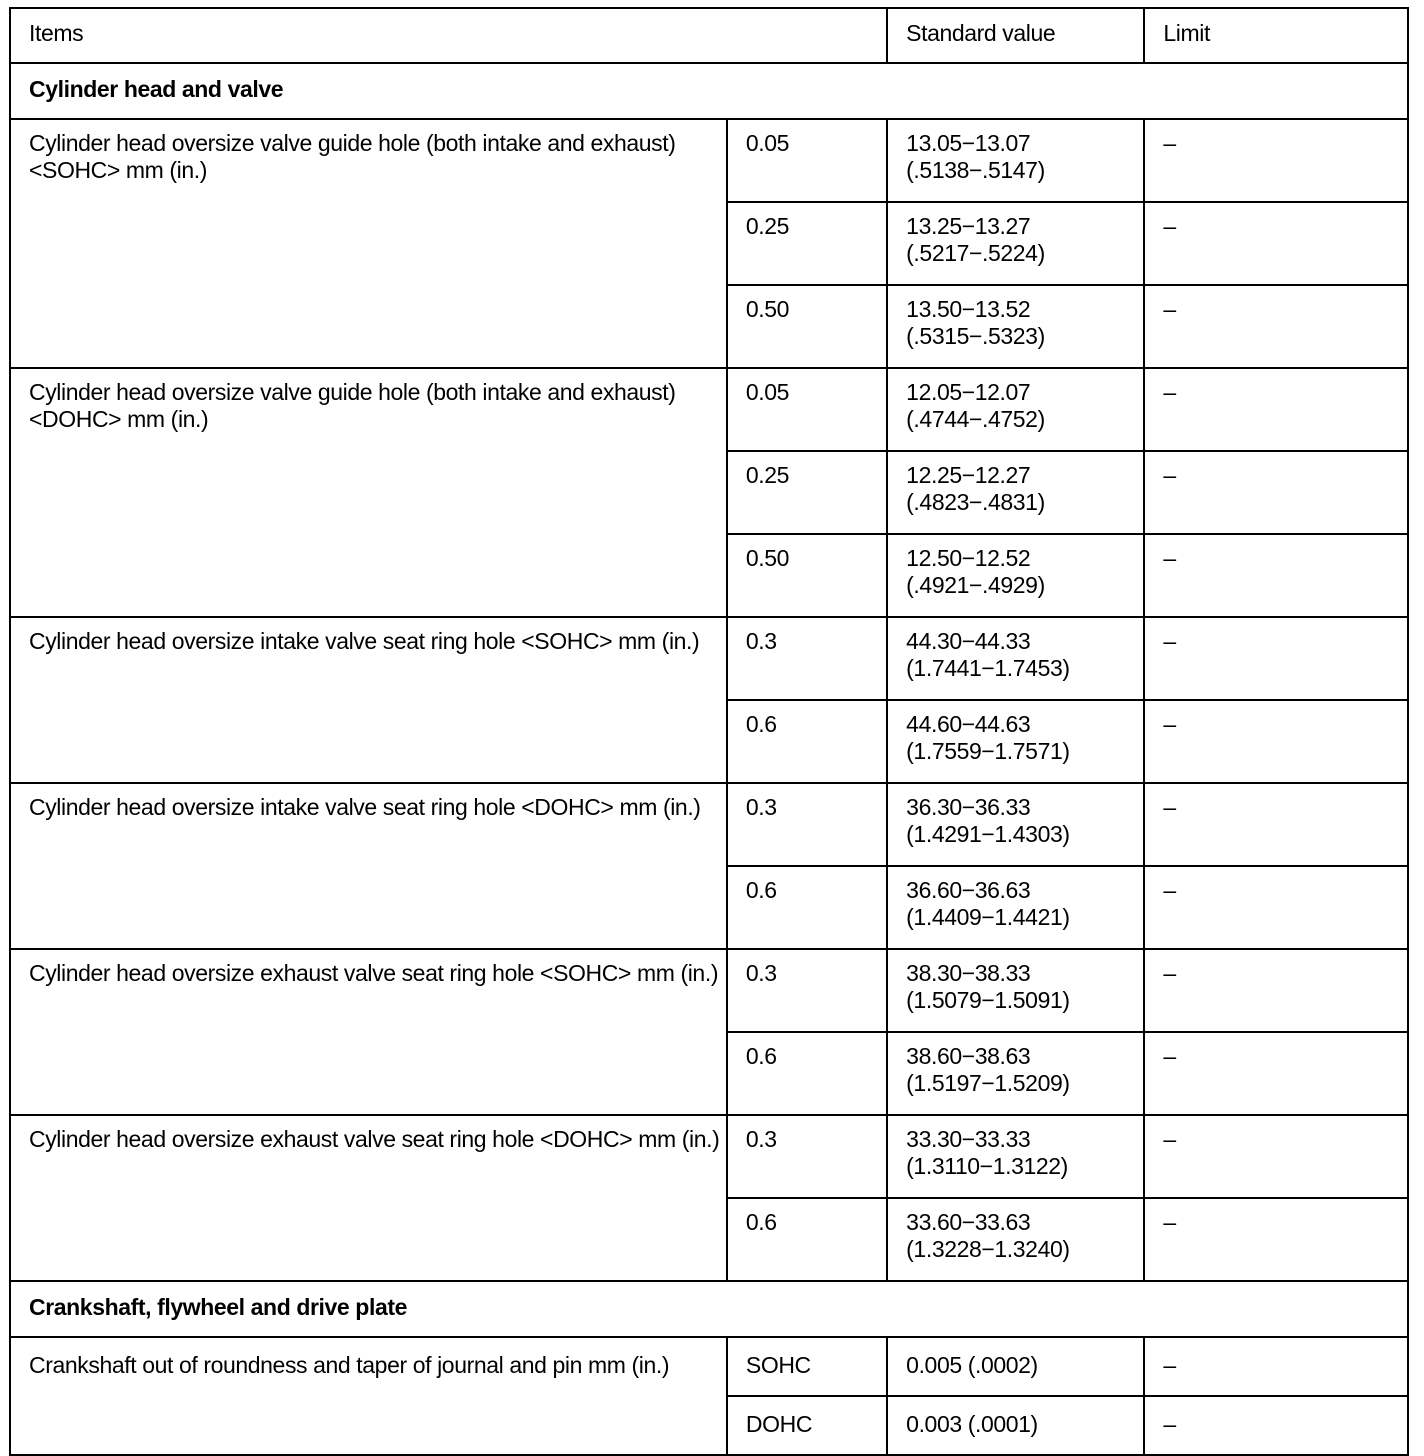 This screenshot has width=1424, height=1456. I want to click on standard-value-mm: 38.30−38.33, so click(968, 973).